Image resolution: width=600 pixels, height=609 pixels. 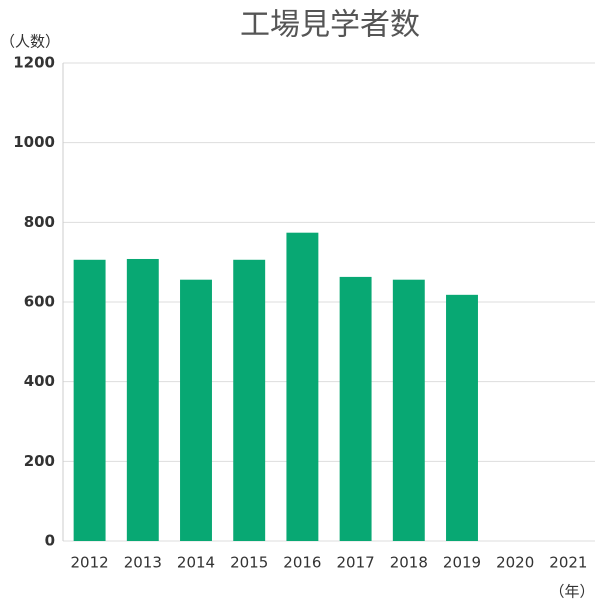 I want to click on y-tick-label: 1000, so click(x=34, y=142).